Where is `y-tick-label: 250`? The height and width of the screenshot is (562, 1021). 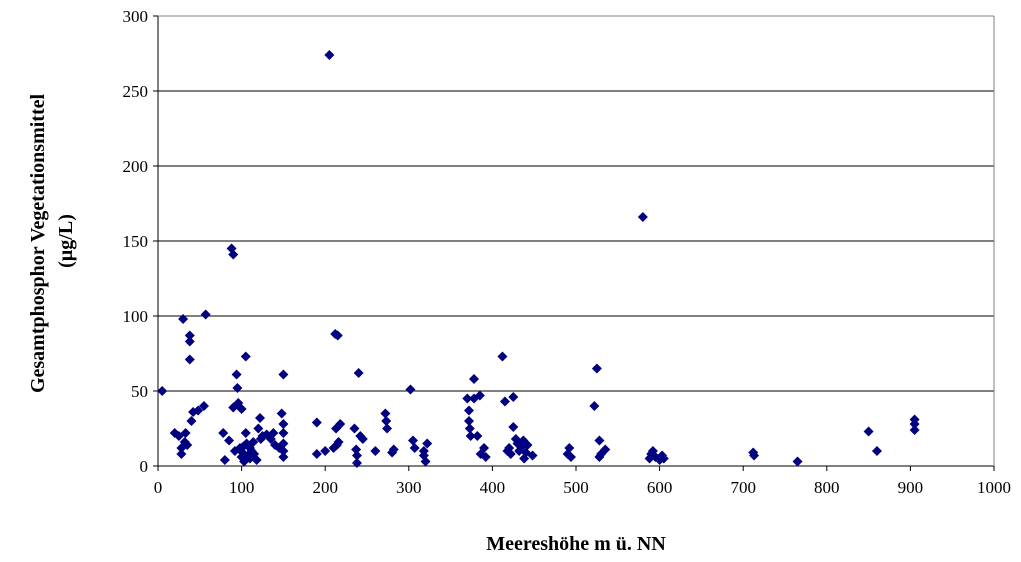 y-tick-label: 250 is located at coordinates (136, 91).